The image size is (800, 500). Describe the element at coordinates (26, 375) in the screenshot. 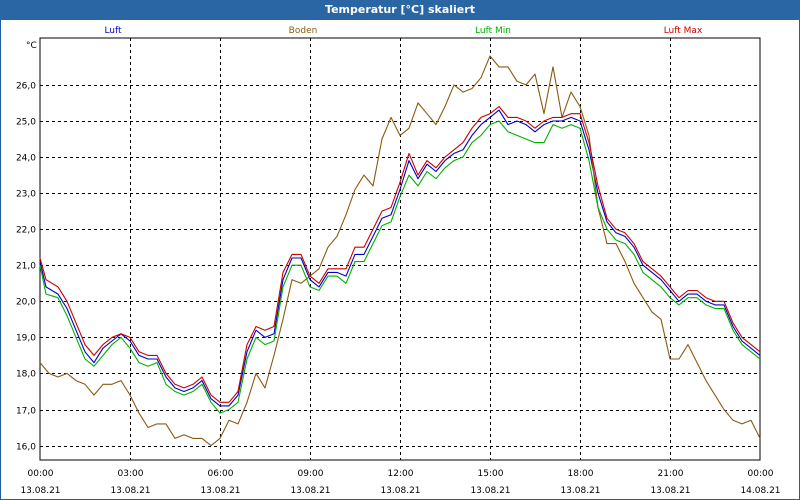

I see `y-tick-label: 18,0` at that location.